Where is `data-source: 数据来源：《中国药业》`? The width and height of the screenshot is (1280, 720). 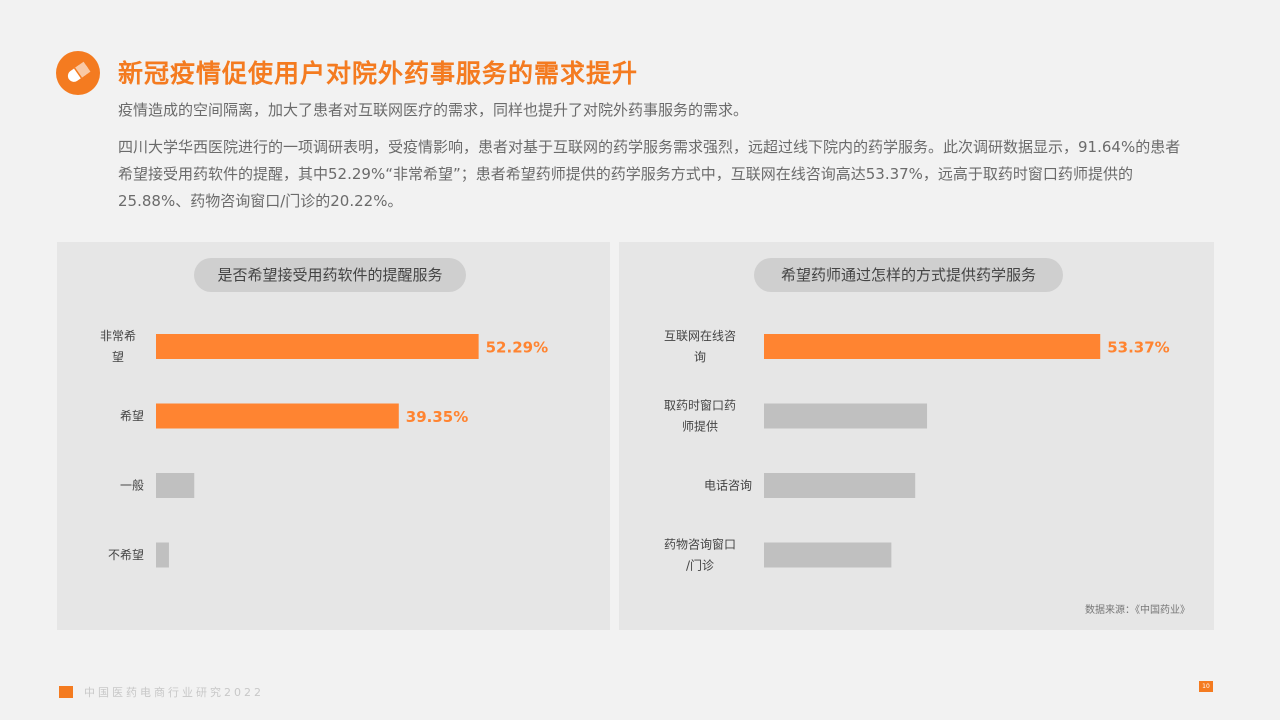
data-source: 数据来源：《中国药业》 is located at coordinates (1137, 610).